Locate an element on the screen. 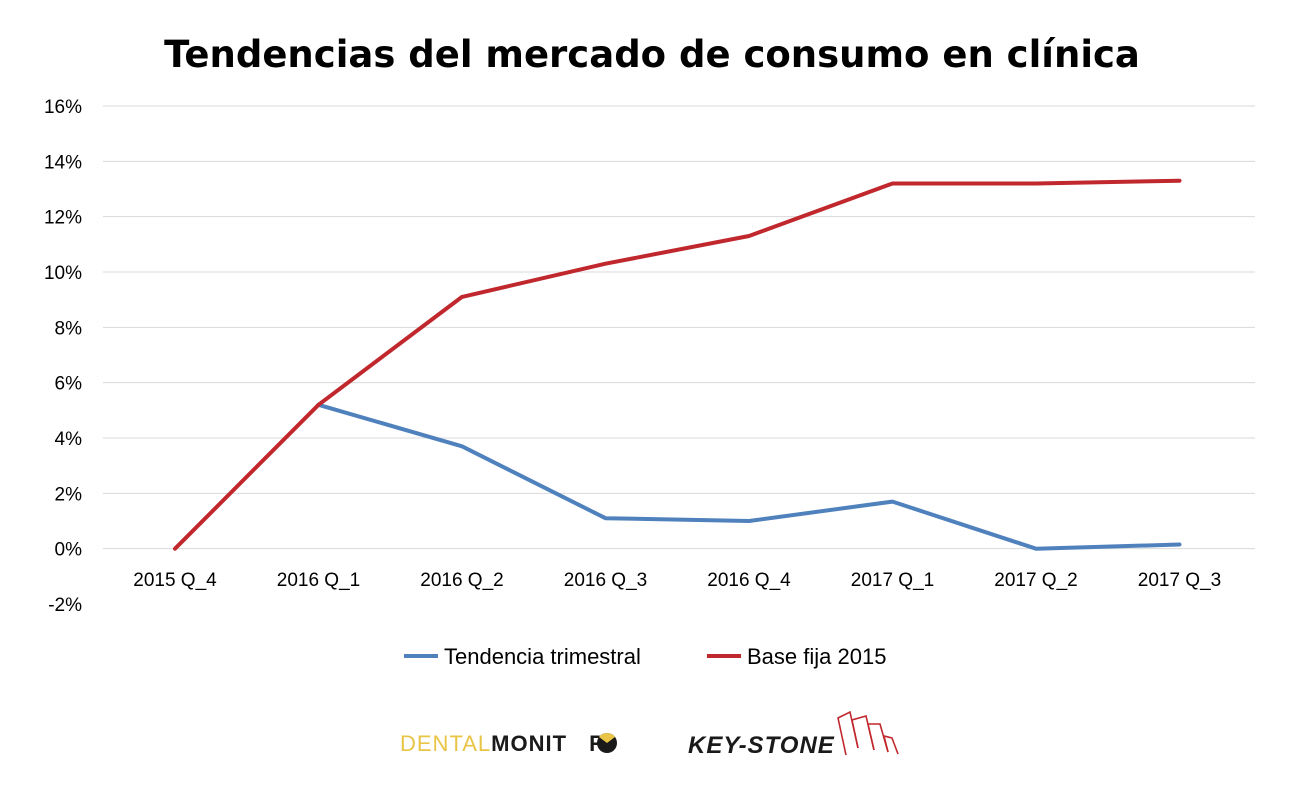  series-line is located at coordinates (749, 476).